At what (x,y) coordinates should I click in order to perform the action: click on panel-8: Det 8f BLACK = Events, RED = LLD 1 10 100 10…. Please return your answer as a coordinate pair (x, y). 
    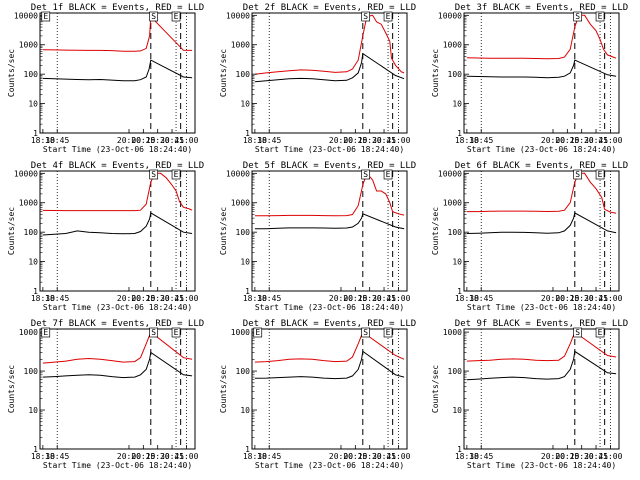
    Looking at the image, I should click on (317, 394).